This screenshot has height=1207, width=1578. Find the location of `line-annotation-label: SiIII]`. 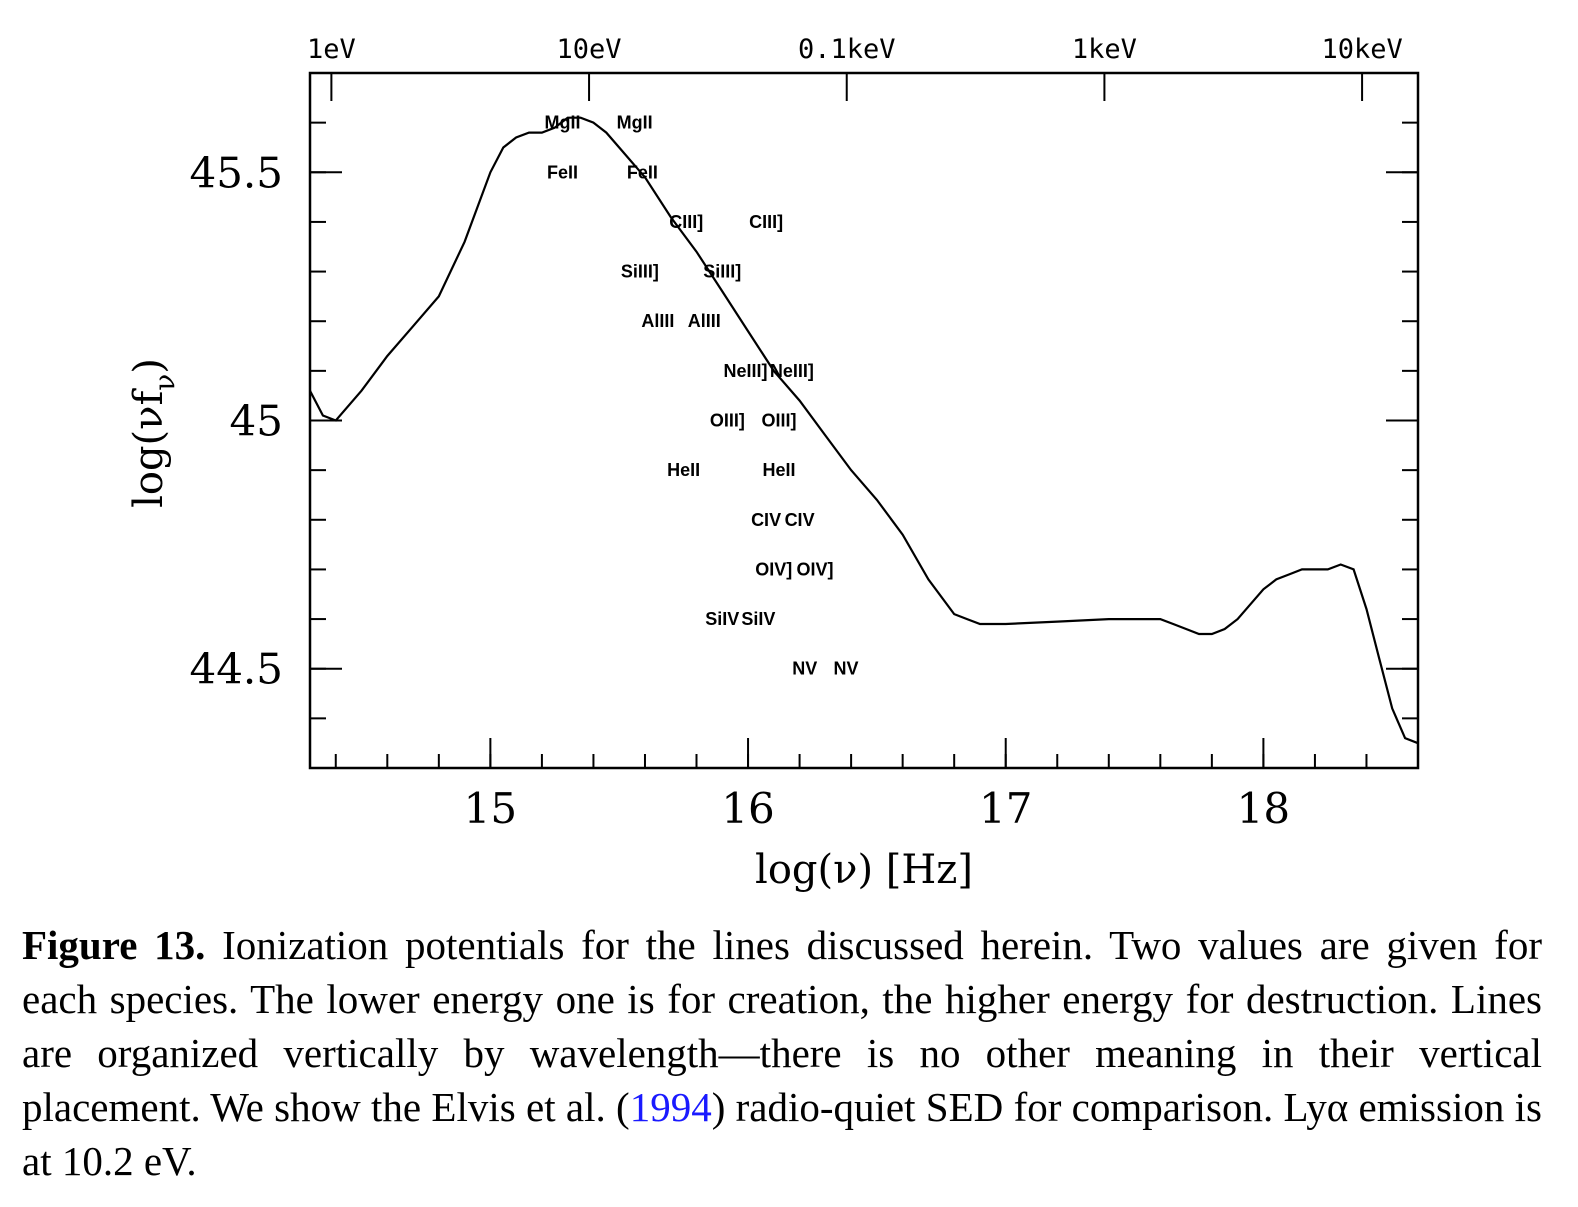

line-annotation-label: SiIII] is located at coordinates (640, 272).